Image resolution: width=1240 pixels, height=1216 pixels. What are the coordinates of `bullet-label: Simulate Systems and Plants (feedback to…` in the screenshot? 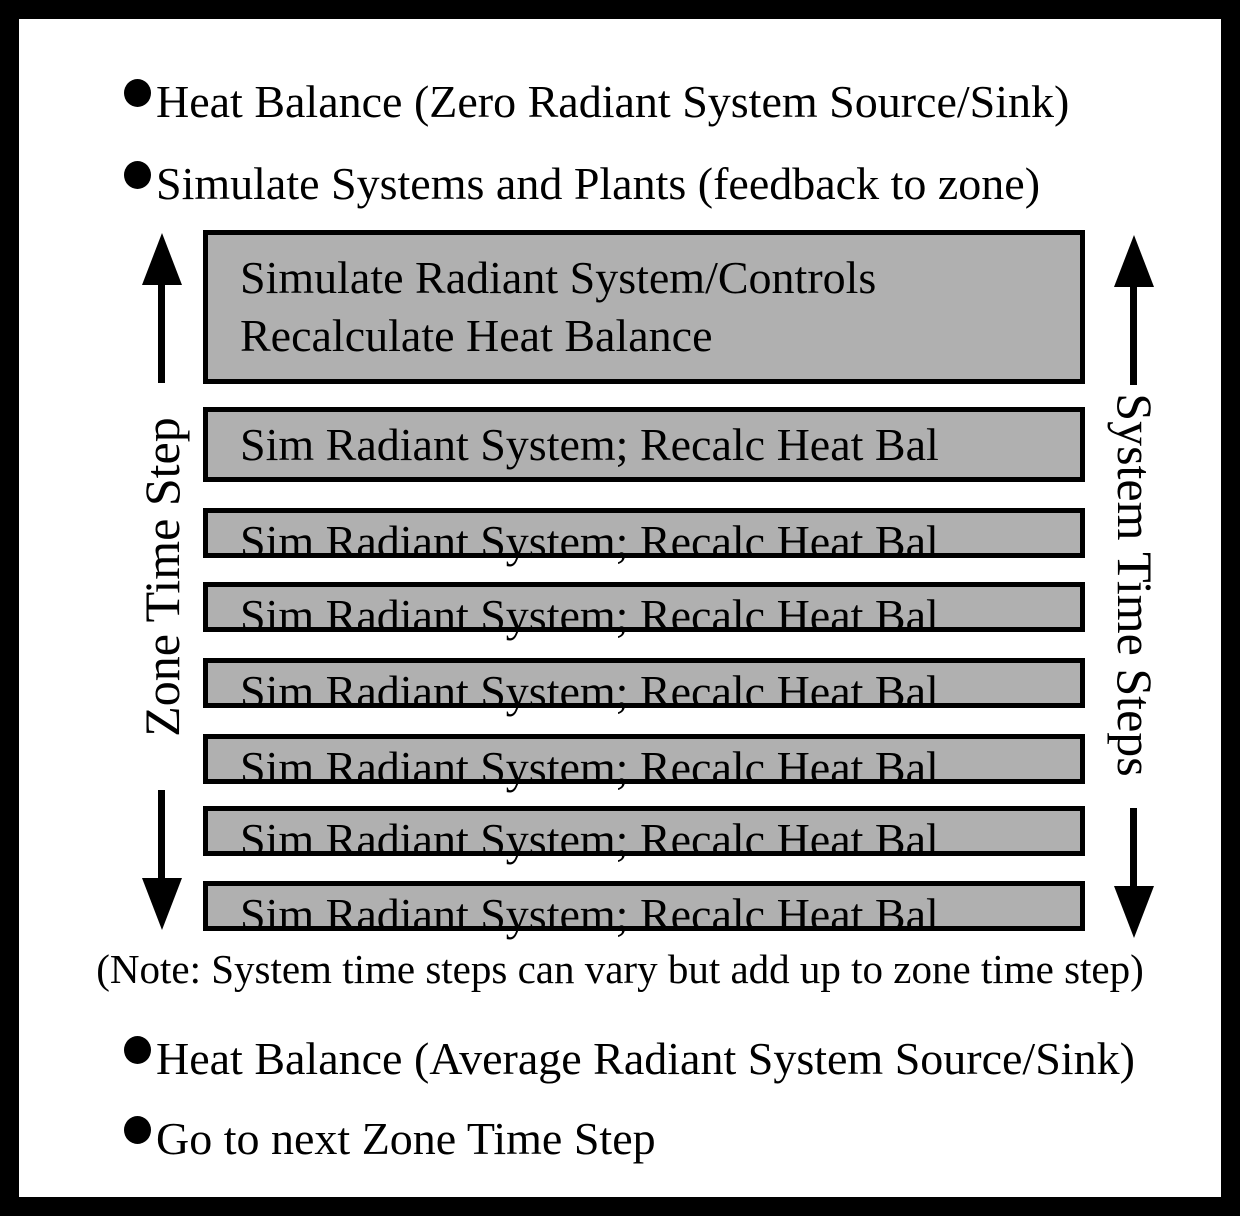 It's located at (598, 183).